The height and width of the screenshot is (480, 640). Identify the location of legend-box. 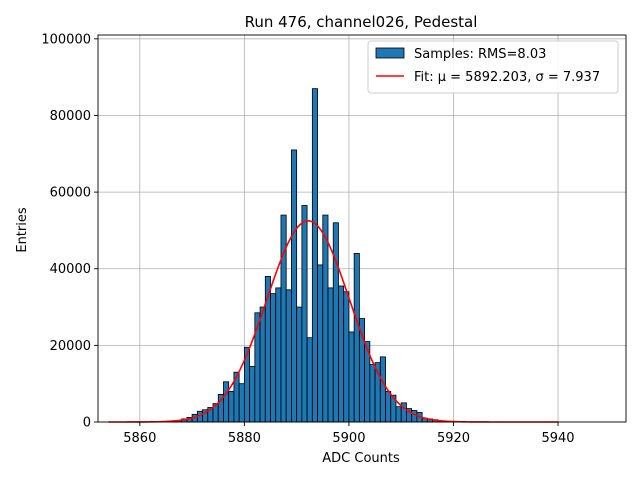
(493, 67).